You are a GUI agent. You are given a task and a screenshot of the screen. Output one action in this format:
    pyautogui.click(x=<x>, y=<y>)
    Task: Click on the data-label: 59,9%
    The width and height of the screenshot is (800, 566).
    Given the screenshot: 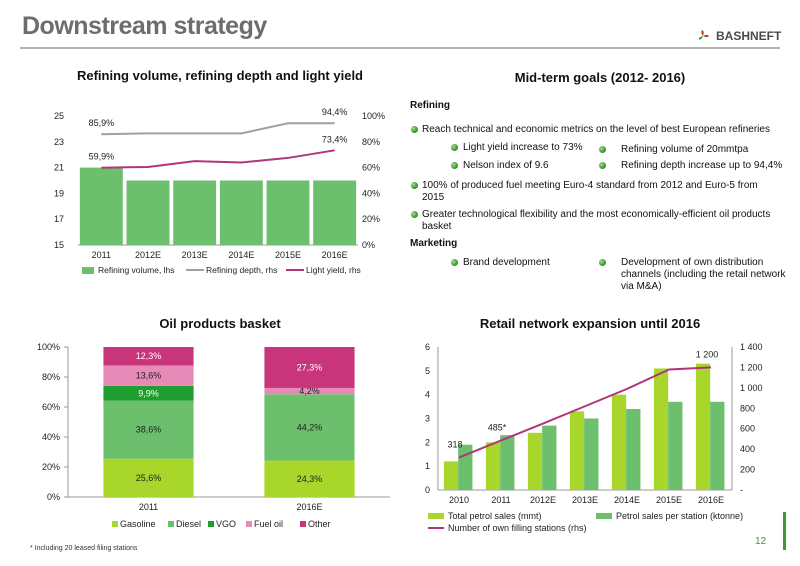 What is the action you would take?
    pyautogui.click(x=102, y=157)
    